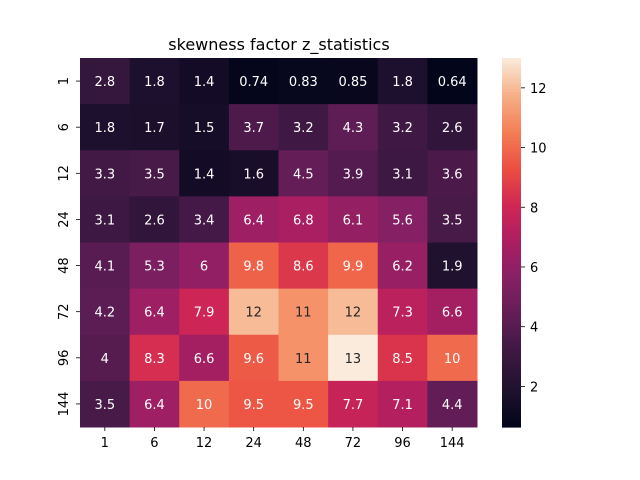 The image size is (640, 480). I want to click on cell-value-label: 9.6, so click(253, 359).